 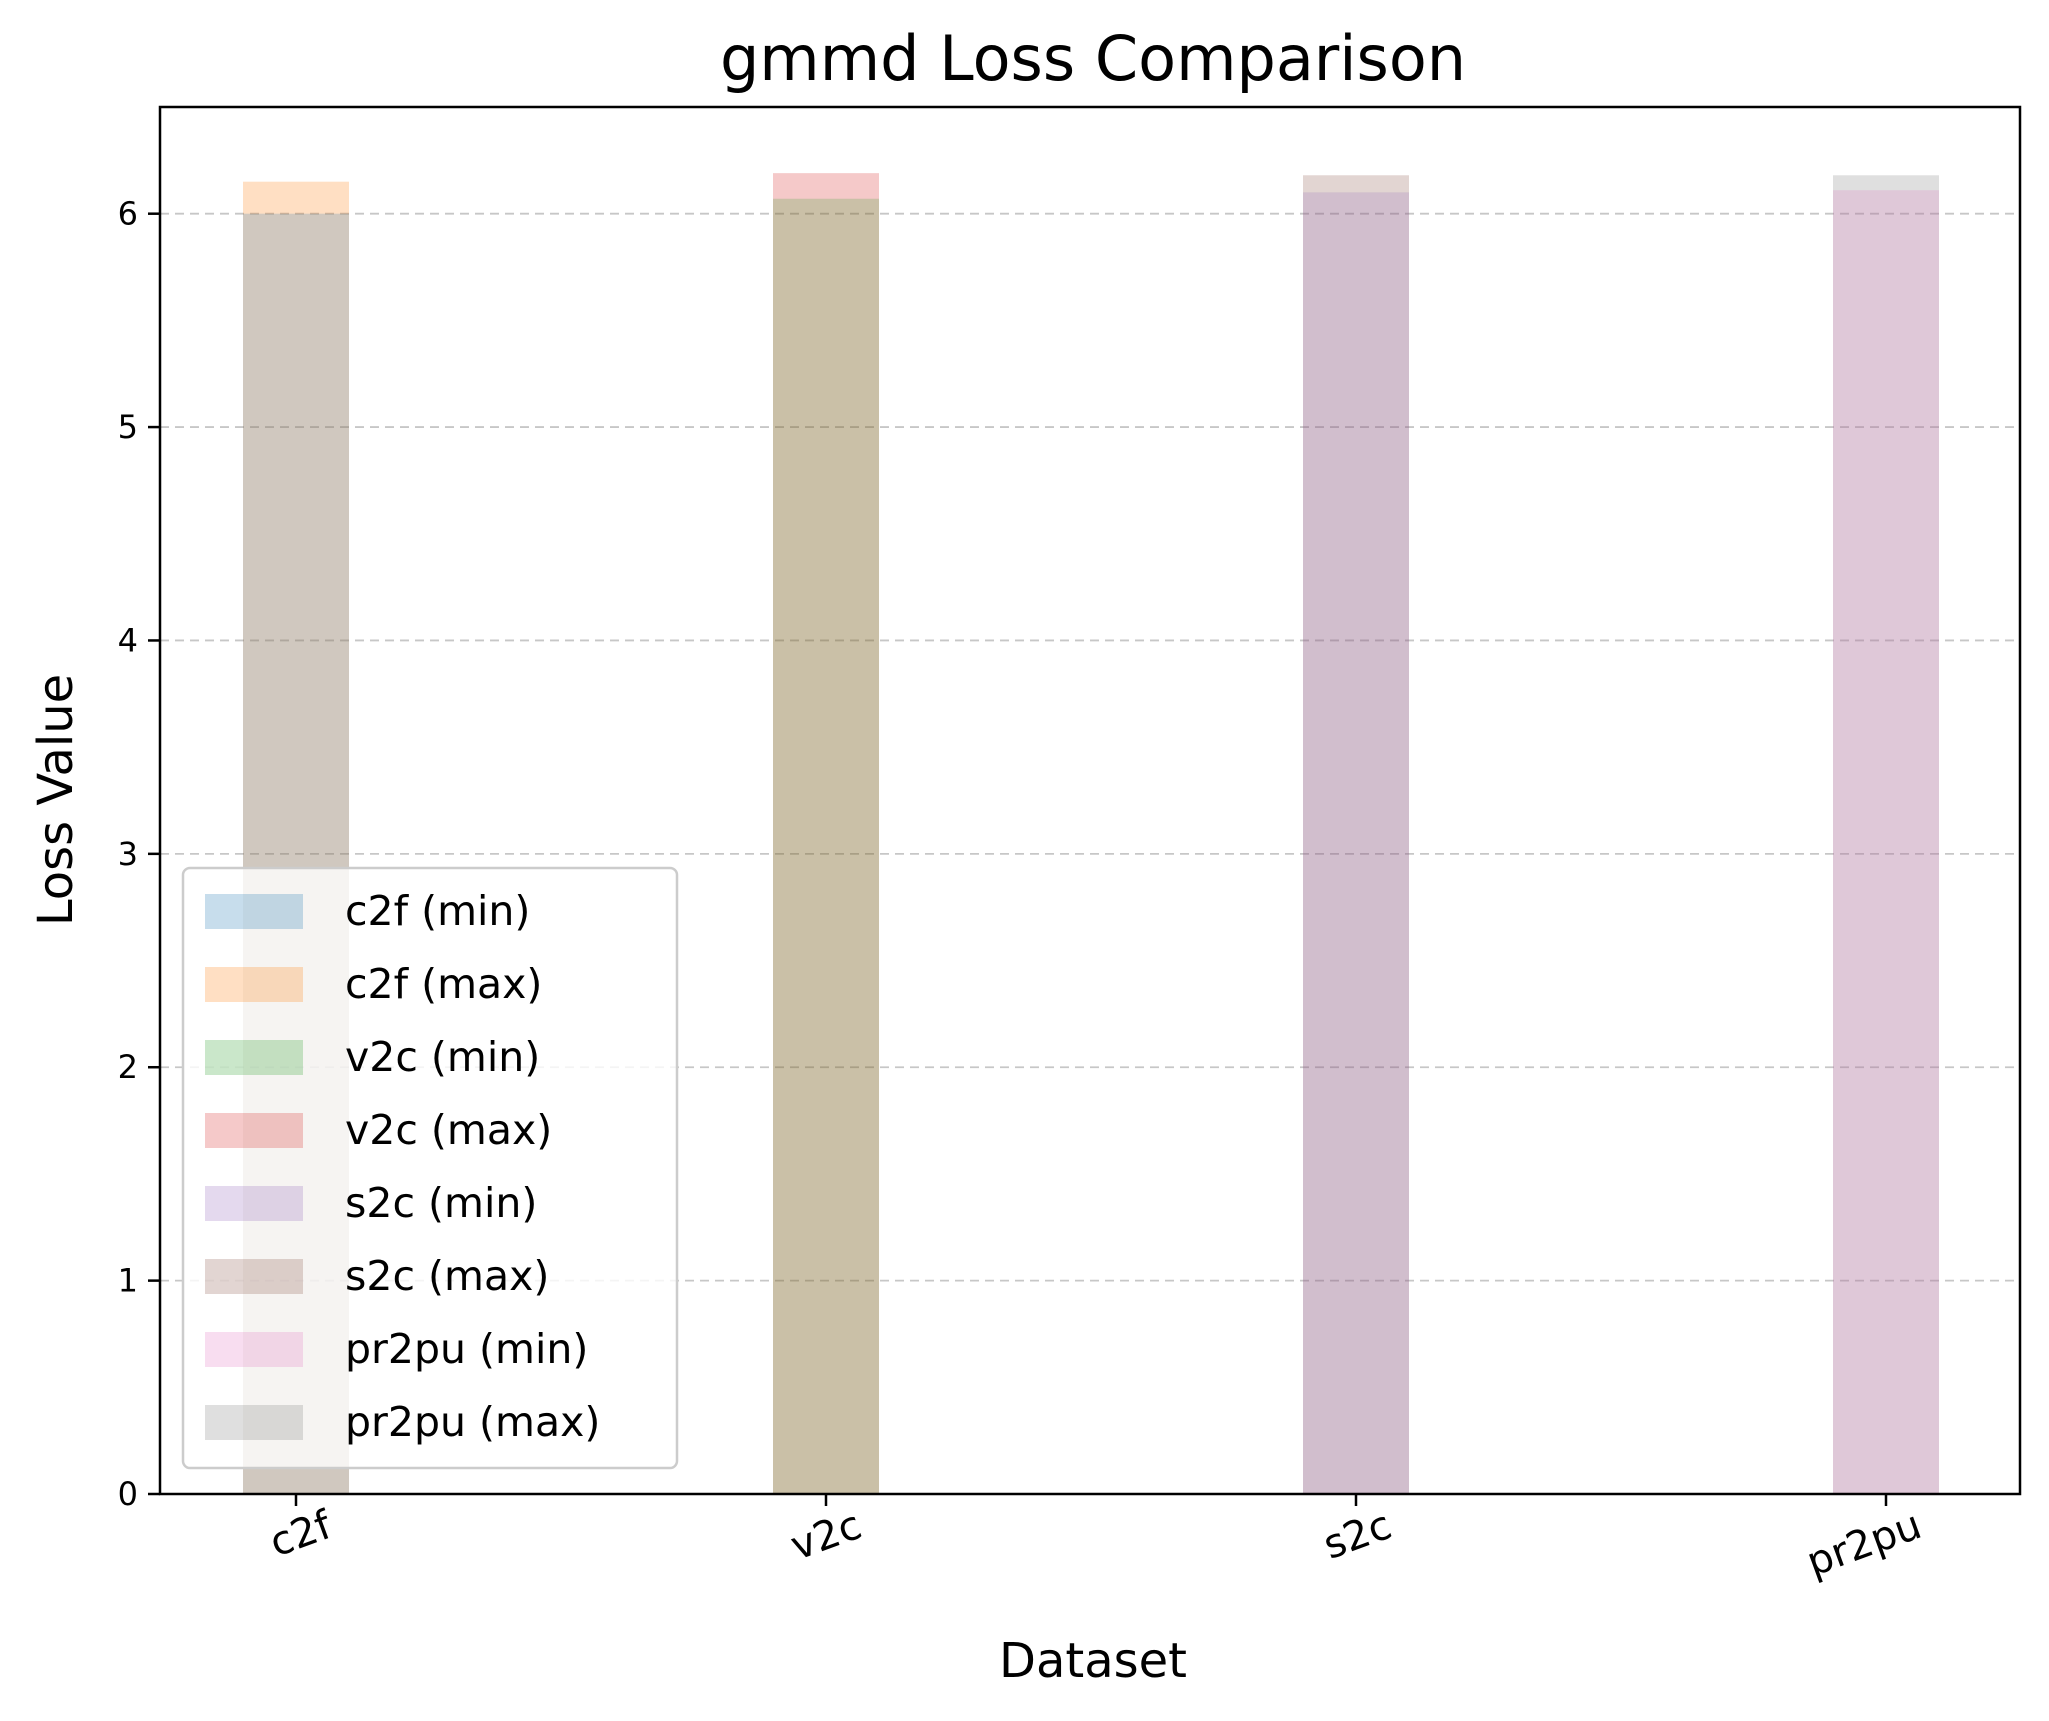 I want to click on legend-swatch-pr2pu-min, so click(x=254, y=1349).